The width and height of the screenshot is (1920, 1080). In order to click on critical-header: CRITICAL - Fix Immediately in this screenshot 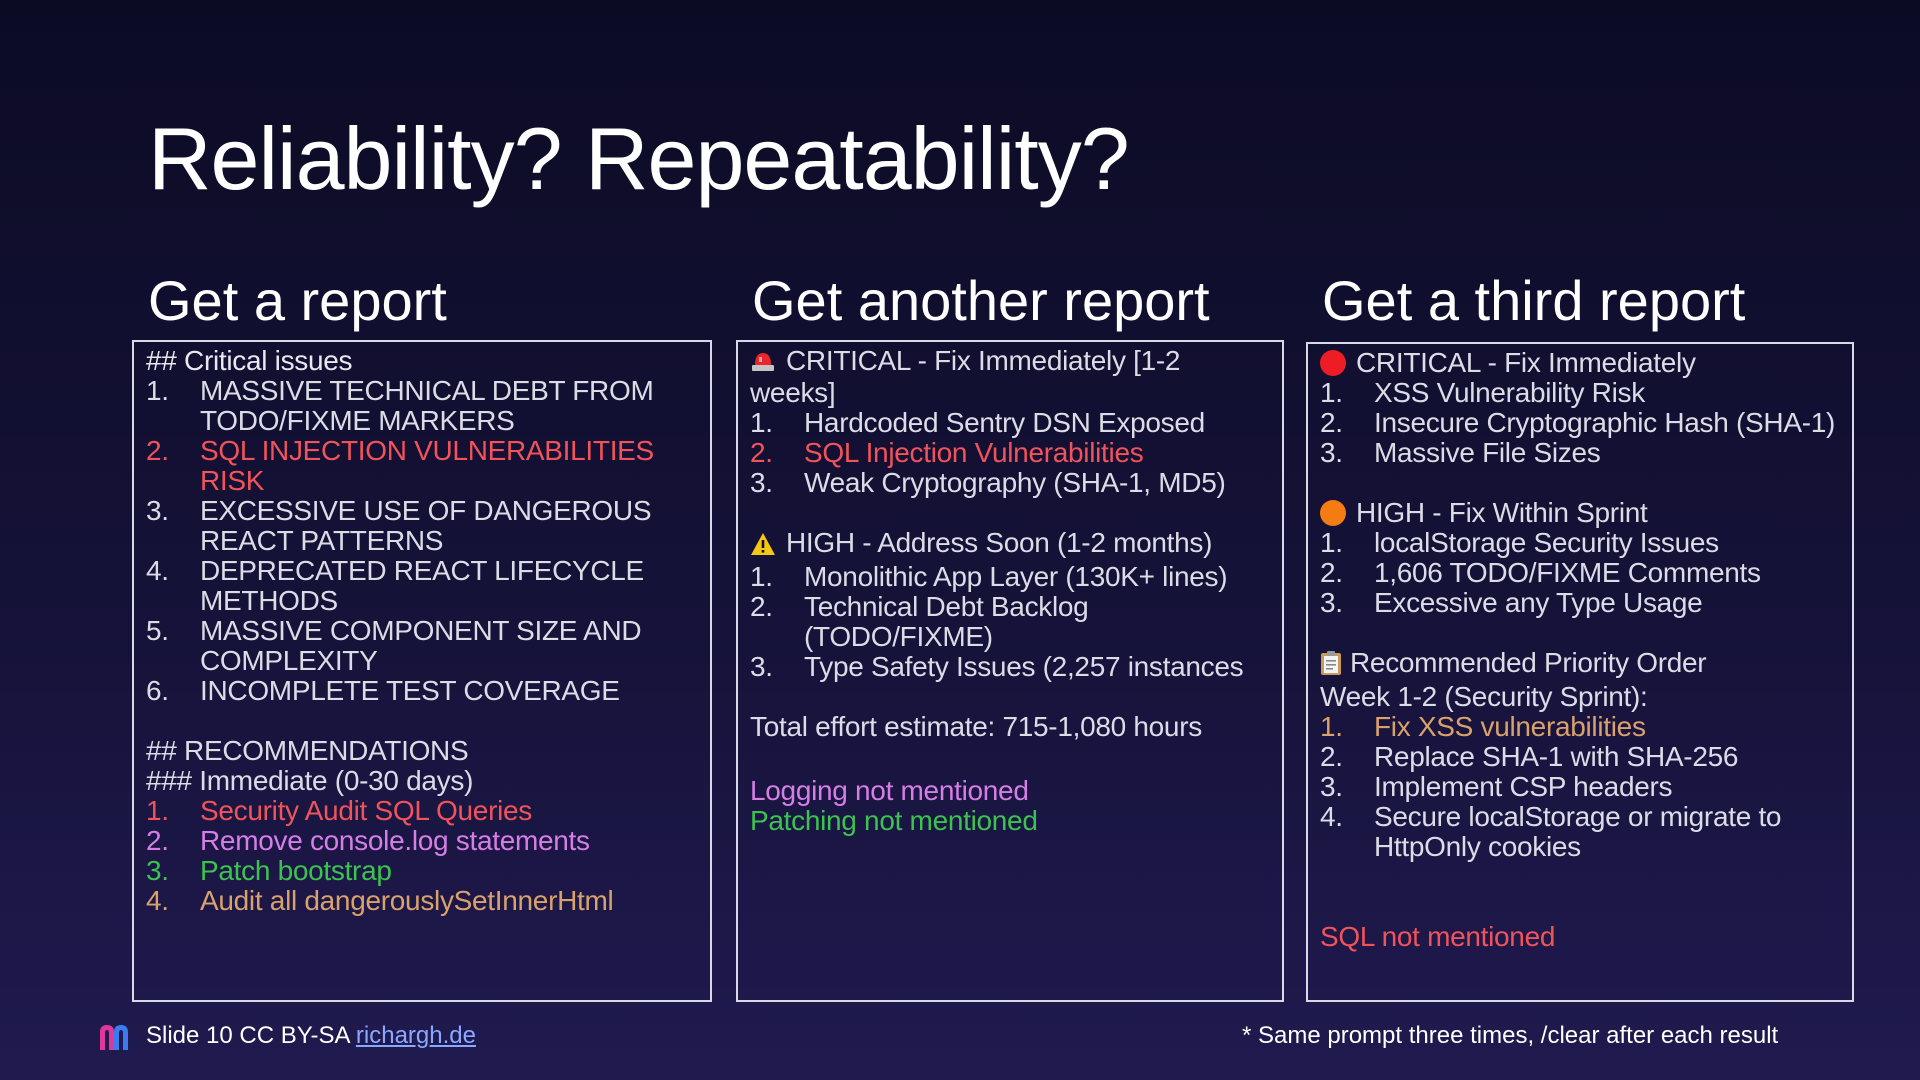, I will do `click(1580, 363)`.